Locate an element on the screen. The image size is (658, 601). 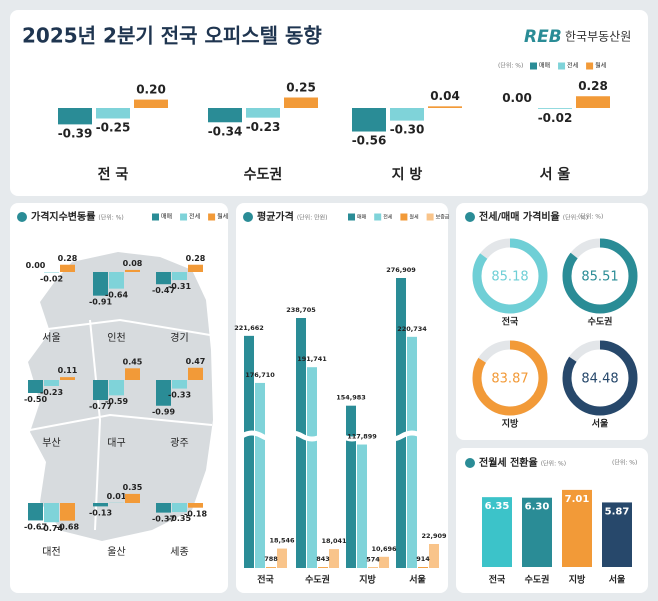
category-label: 서 울 is located at coordinates (555, 174).